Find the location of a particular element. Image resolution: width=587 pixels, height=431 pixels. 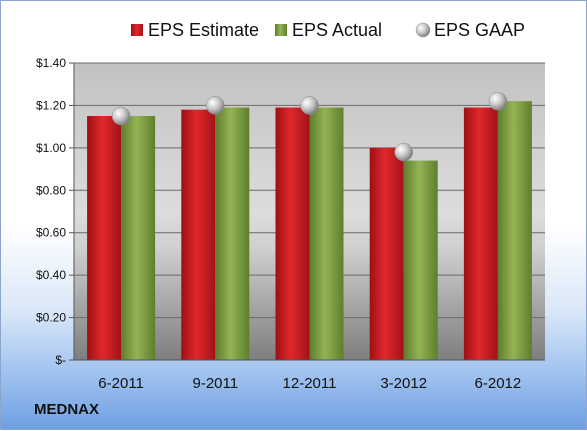

x-tick-label: 3-2012 is located at coordinates (403, 383).